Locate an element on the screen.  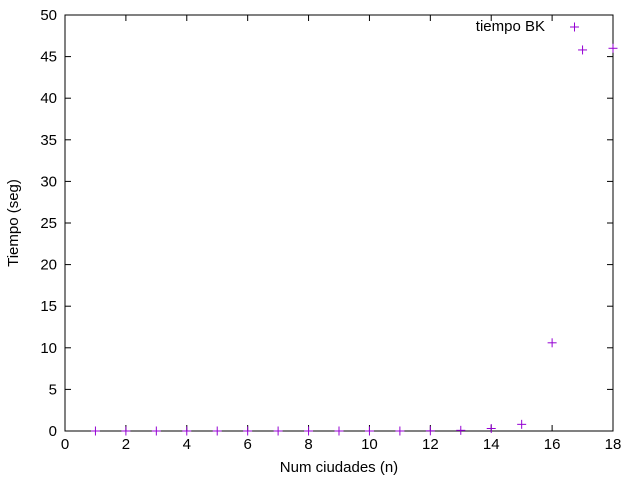
x-tick-label: 14 is located at coordinates (491, 444).